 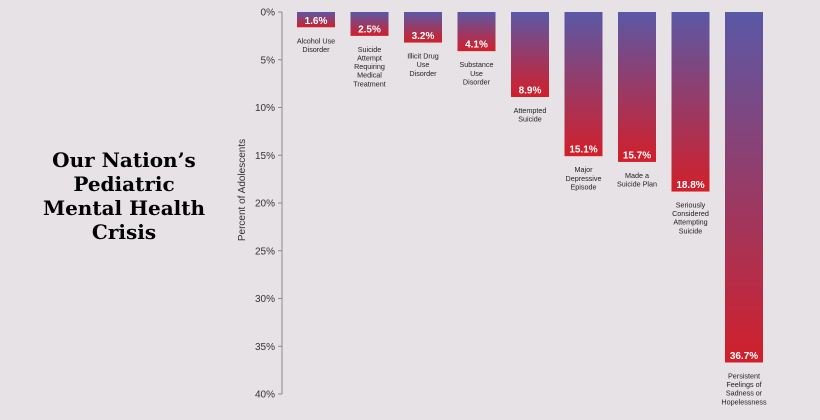 I want to click on category-label-line: Attempting, so click(x=690, y=222).